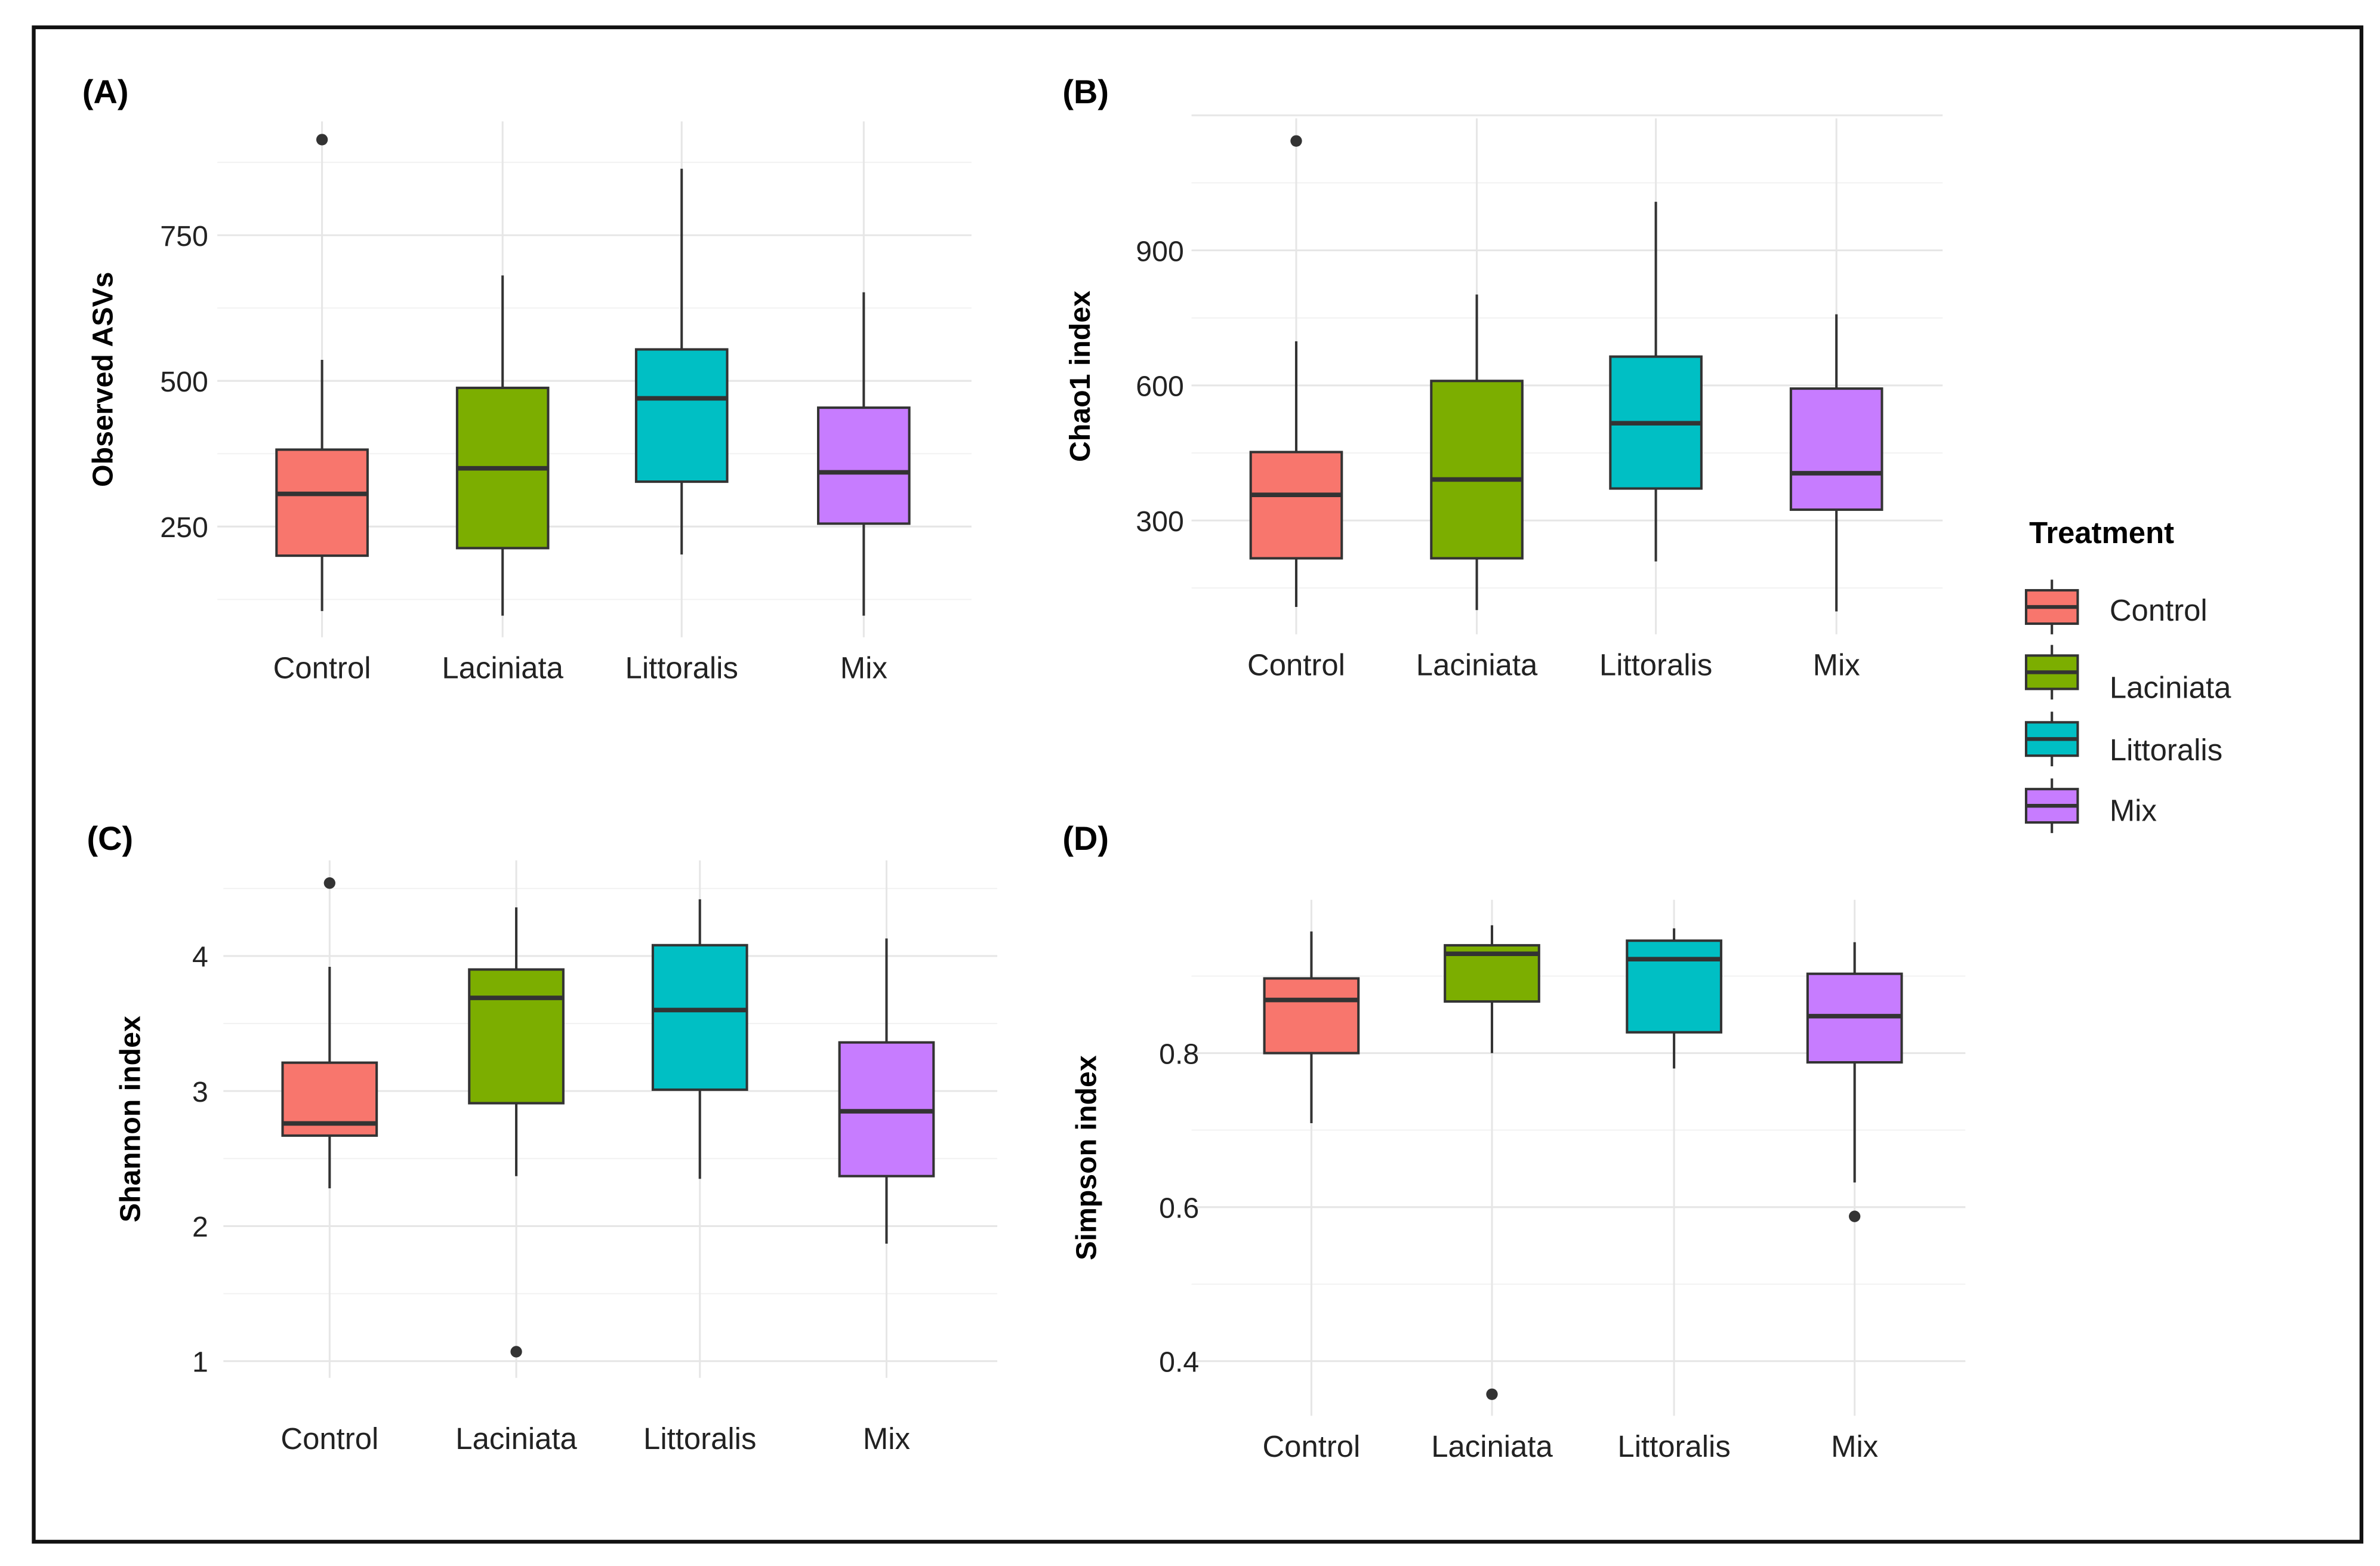  I want to click on y-tick-label: 1, so click(200, 1362).